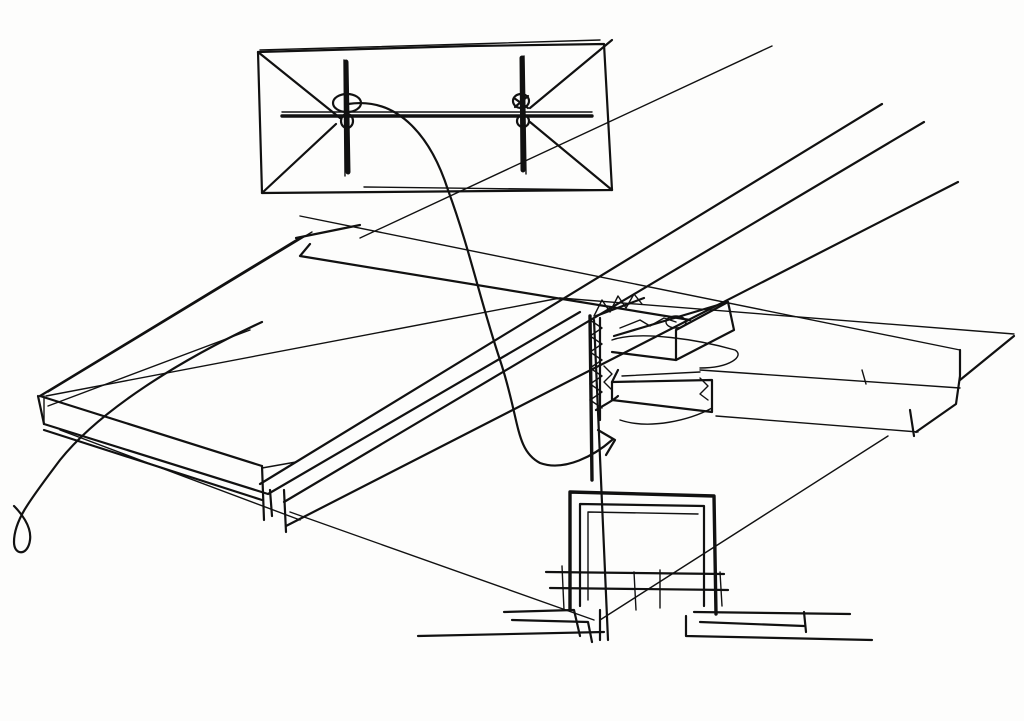 Image resolution: width=1024 pixels, height=721 pixels. I want to click on base-section, so click(645, 567).